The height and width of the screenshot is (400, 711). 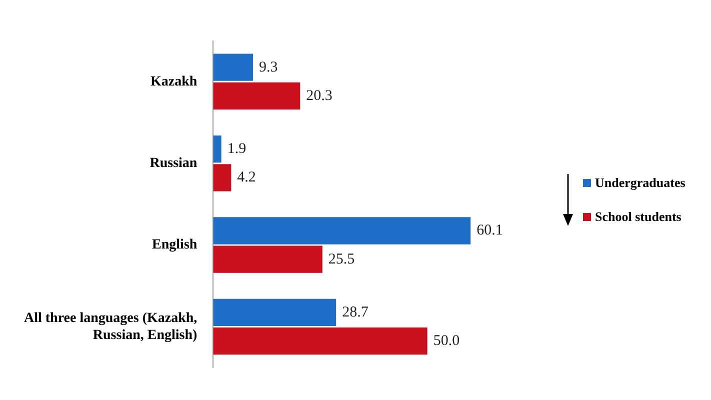 I want to click on y-tick-label: Russian, so click(x=174, y=163).